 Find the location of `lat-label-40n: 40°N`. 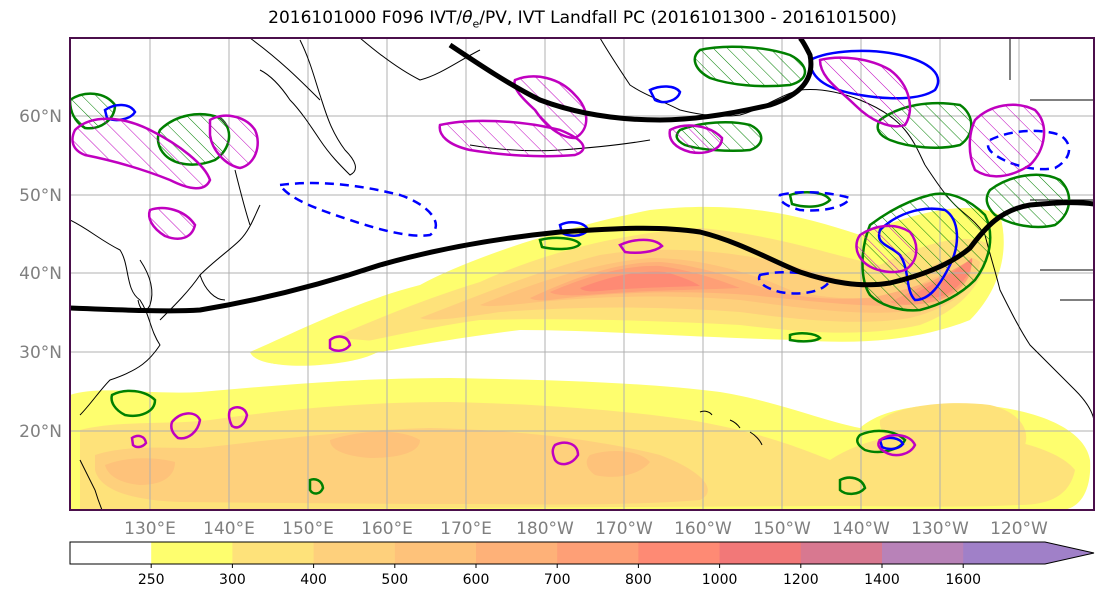

lat-label-40n: 40°N is located at coordinates (40, 274).